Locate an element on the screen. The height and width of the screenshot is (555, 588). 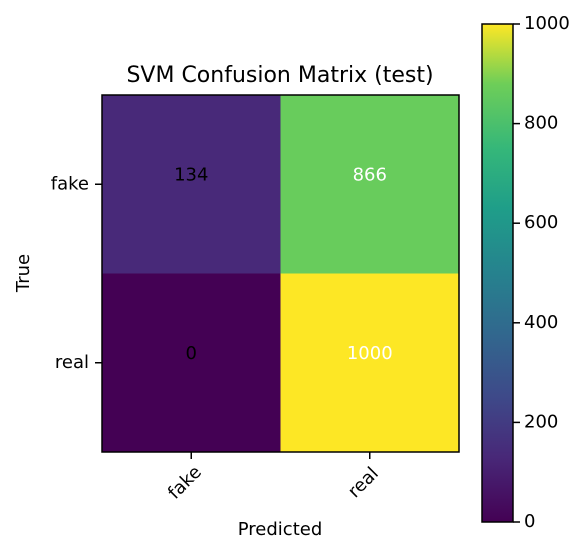
x-axis-label: Predicted is located at coordinates (280, 529).